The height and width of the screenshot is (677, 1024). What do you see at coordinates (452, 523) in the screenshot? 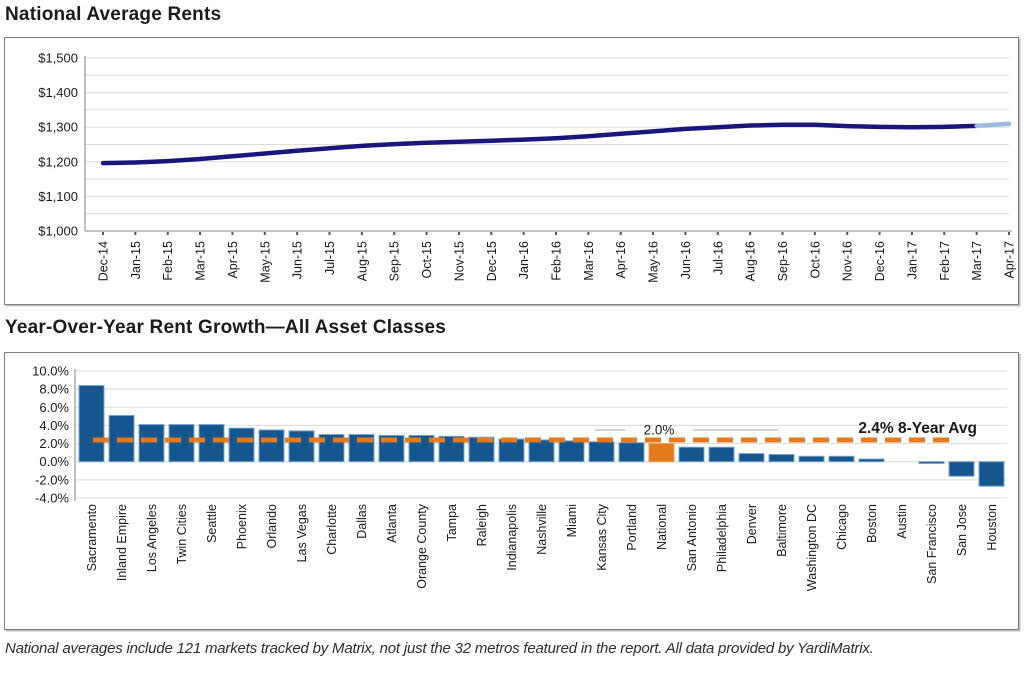
I see `svg-text: Tampa` at bounding box center [452, 523].